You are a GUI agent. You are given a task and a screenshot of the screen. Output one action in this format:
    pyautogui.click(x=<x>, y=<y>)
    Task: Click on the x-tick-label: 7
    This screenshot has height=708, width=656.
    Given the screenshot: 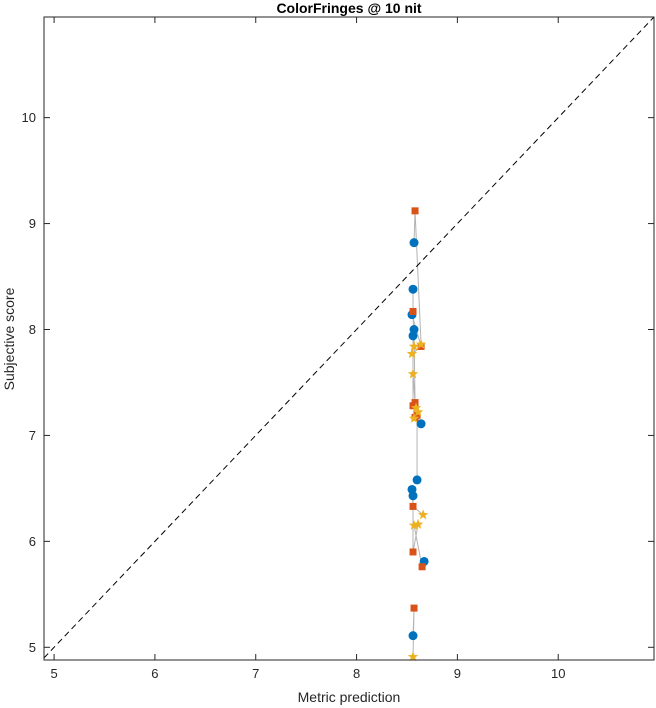 What is the action you would take?
    pyautogui.click(x=255, y=673)
    